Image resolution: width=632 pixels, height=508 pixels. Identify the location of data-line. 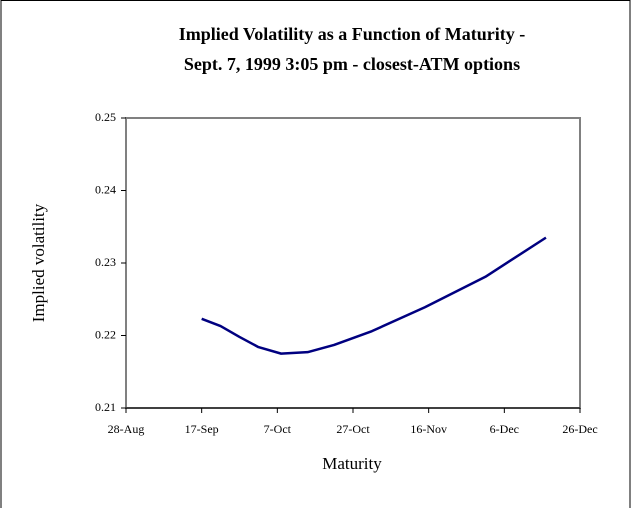
(374, 295).